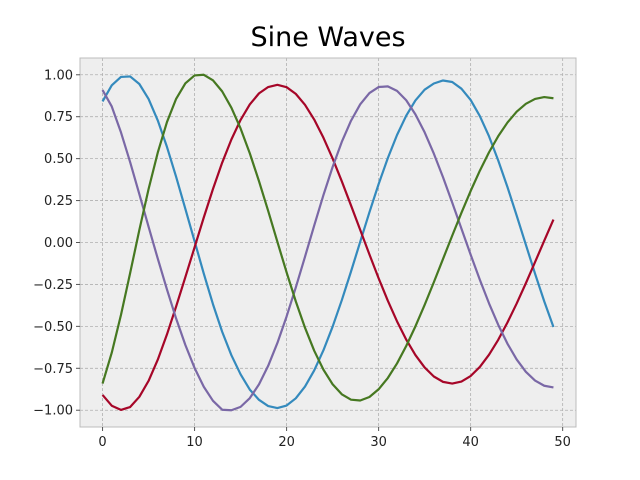  I want to click on y-tick-label: −0.50, so click(53, 327).